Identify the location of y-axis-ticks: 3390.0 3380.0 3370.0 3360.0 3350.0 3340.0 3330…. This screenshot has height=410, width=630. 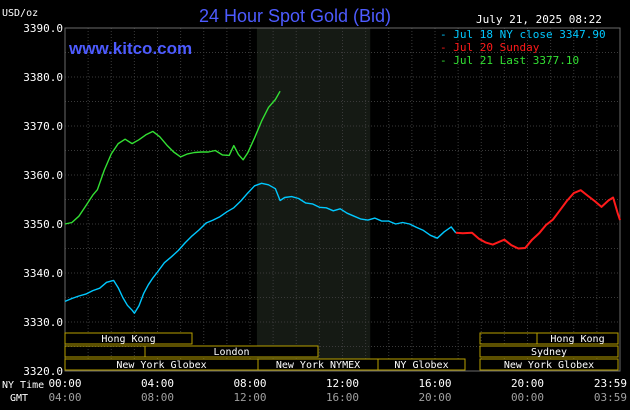
(43, 200).